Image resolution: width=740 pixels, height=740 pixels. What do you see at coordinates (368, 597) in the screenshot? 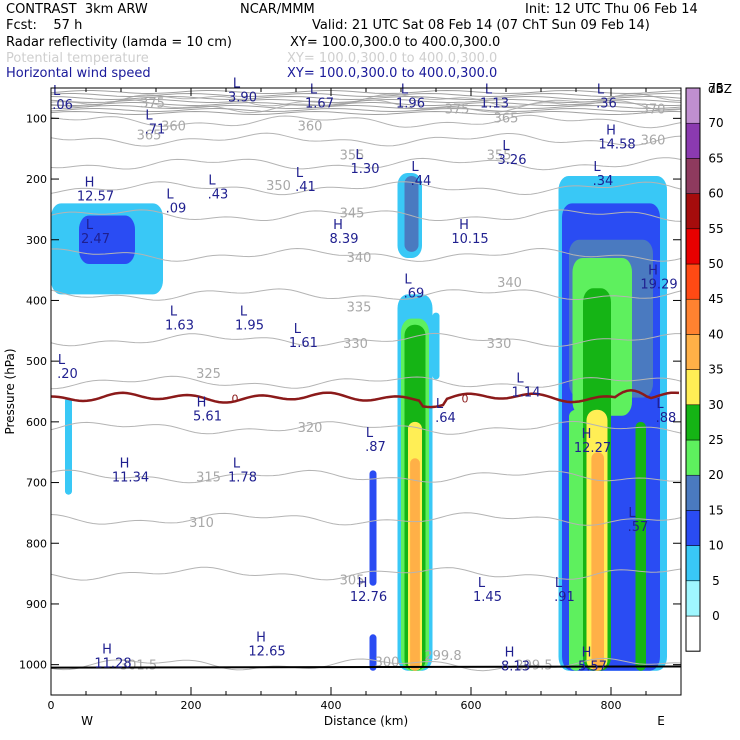
I see `wind-extremum-value: 12.76` at bounding box center [368, 597].